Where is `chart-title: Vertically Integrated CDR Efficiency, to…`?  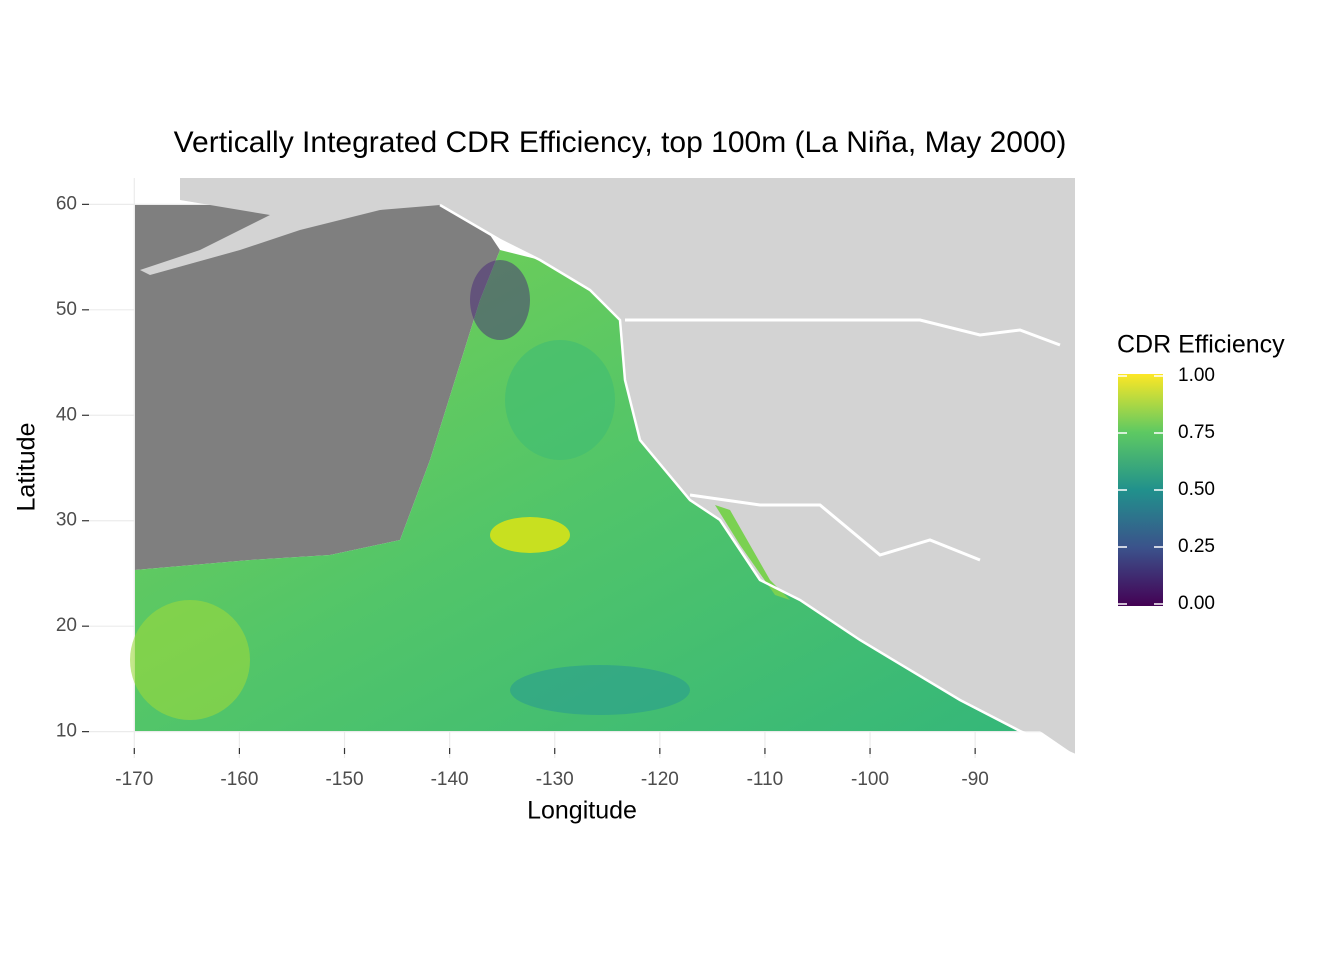 chart-title: Vertically Integrated CDR Efficiency, to… is located at coordinates (620, 142).